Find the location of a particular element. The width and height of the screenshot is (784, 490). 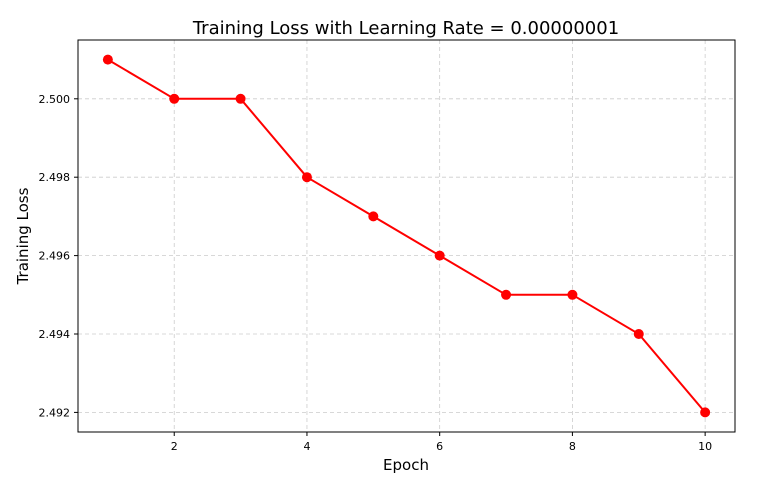

x-tick-label: 6 is located at coordinates (439, 446).